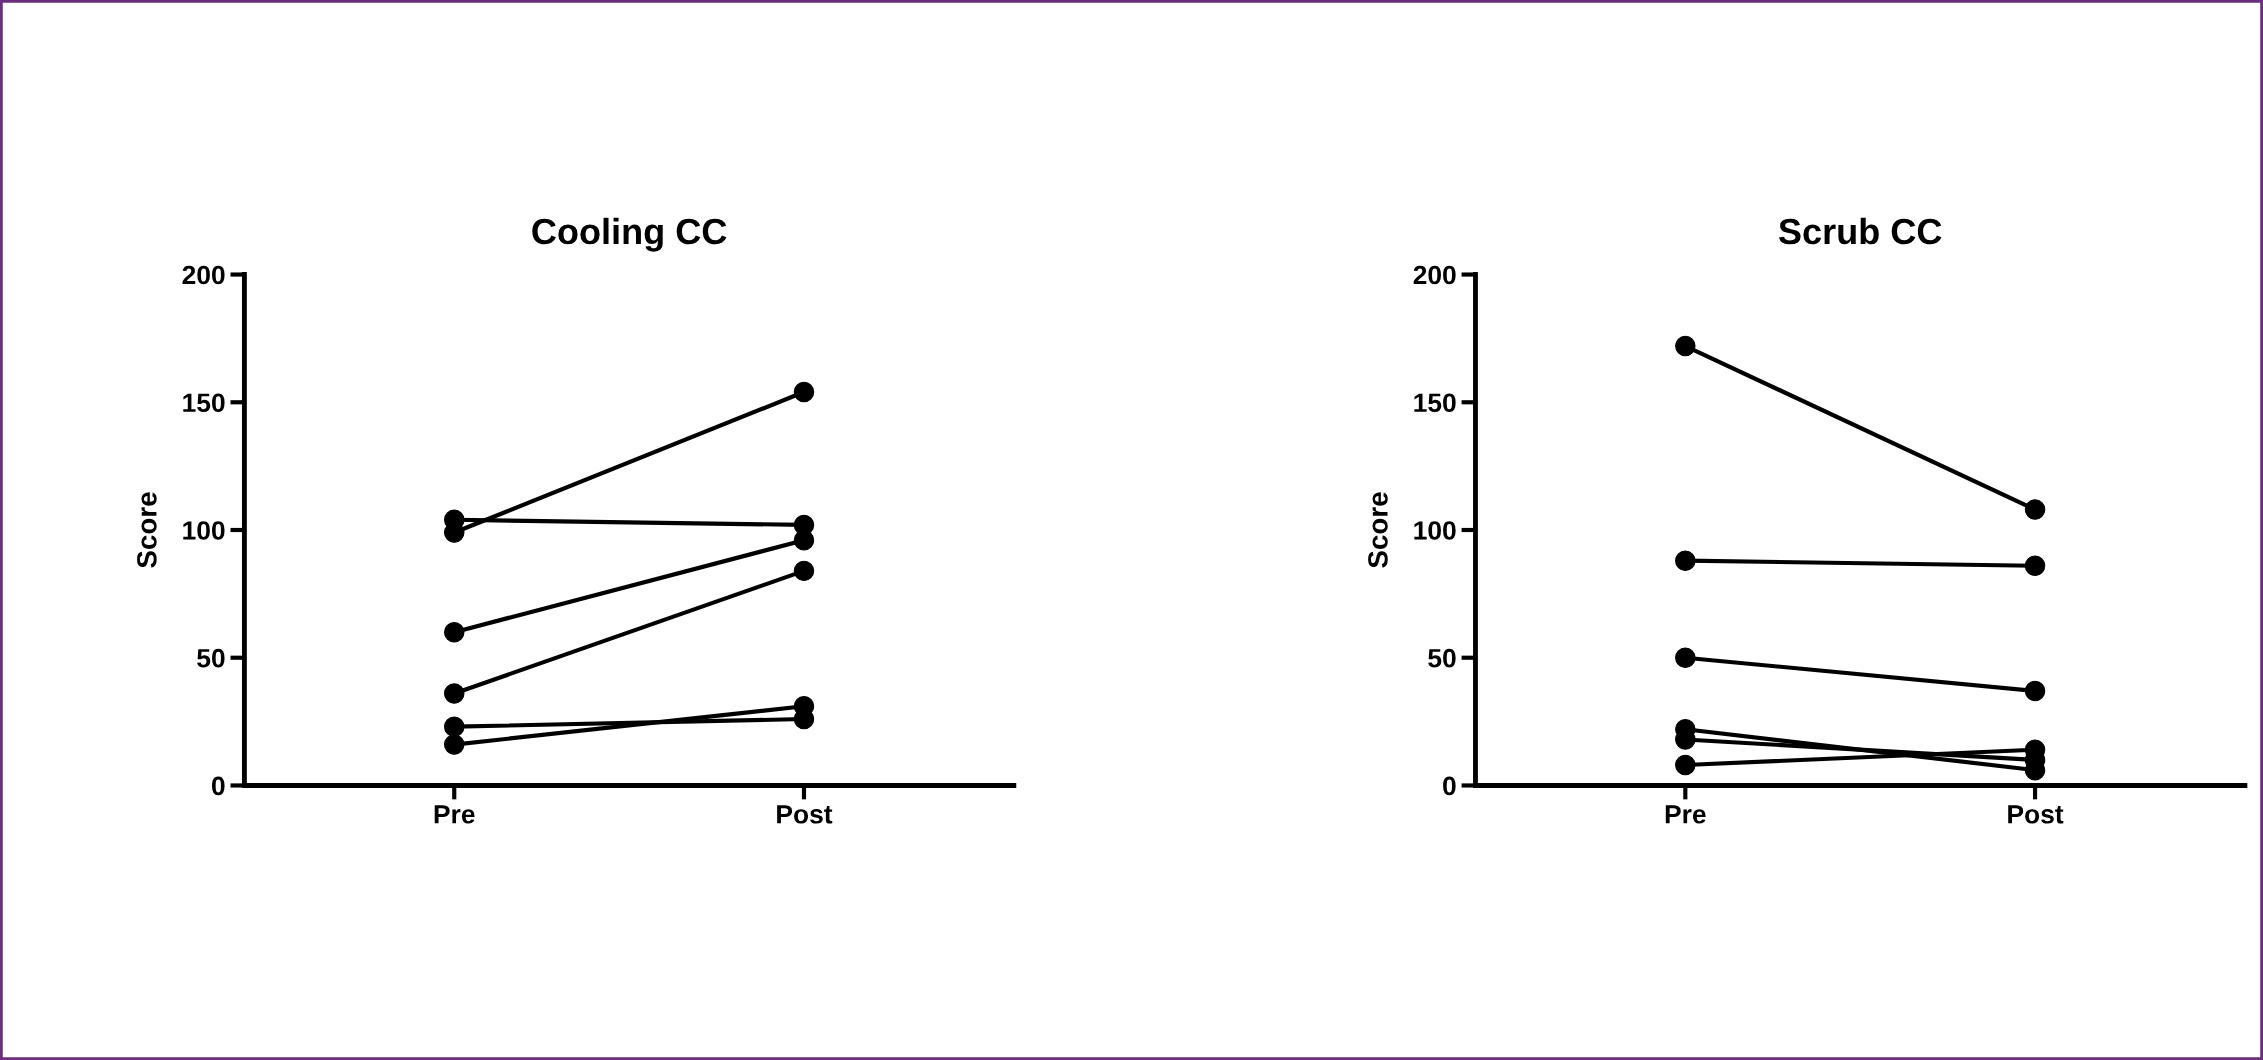  What do you see at coordinates (1860, 231) in the screenshot?
I see `chart-title: Scrub CC` at bounding box center [1860, 231].